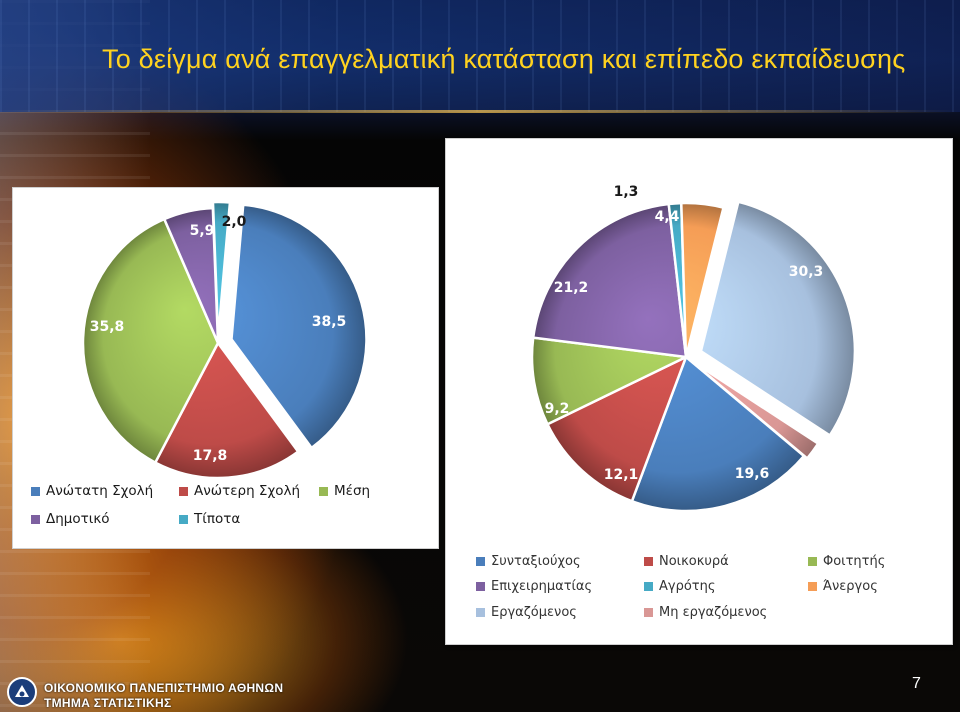  I want to click on occupation-legend-label-4: Επιχειρηματίας, so click(542, 586).